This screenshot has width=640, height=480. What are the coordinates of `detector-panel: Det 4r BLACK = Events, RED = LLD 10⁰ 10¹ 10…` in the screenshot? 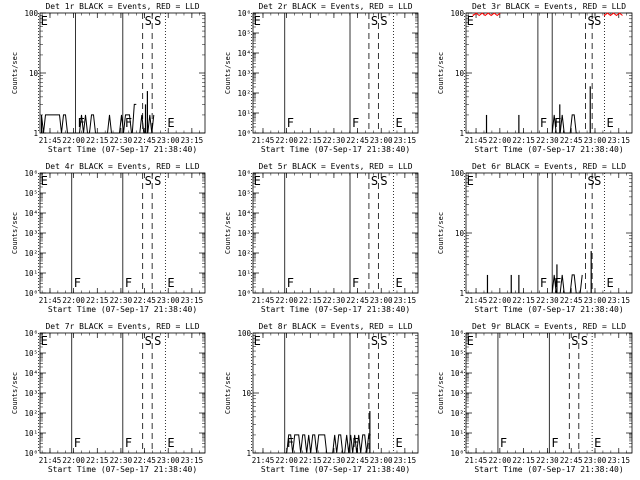 It's located at (108, 238).